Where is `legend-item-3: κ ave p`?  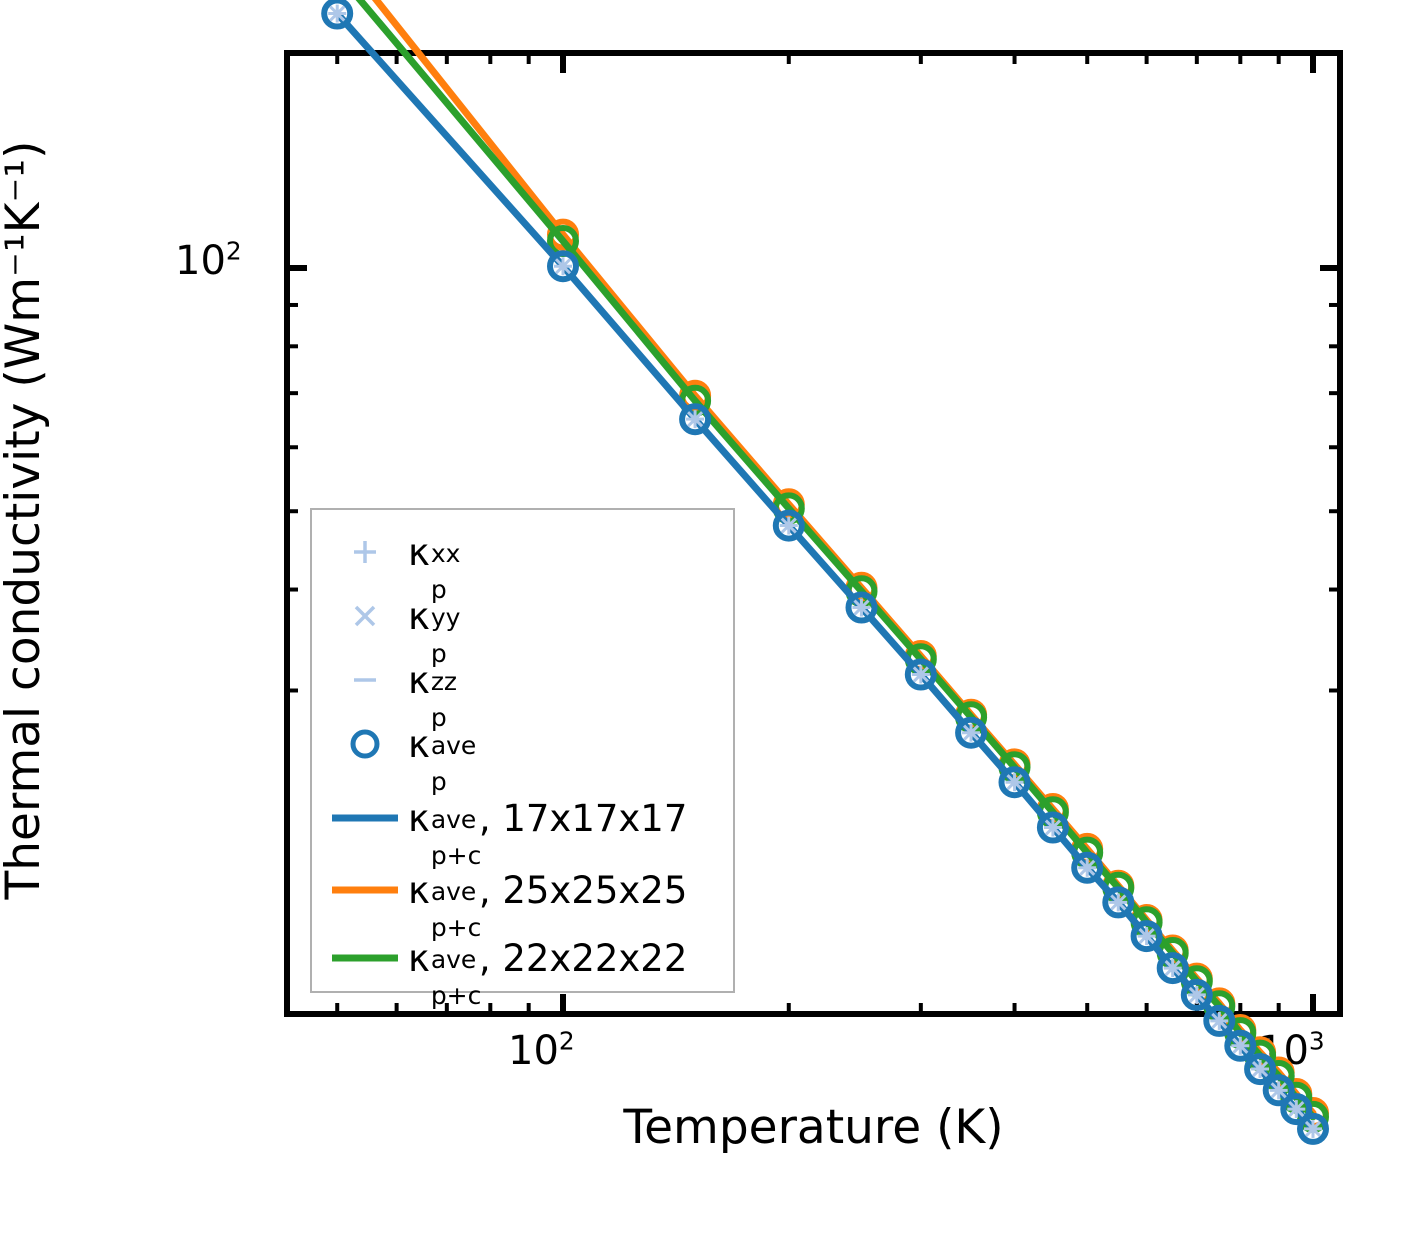
legend-item-3: κ ave p is located at coordinates (402, 756).